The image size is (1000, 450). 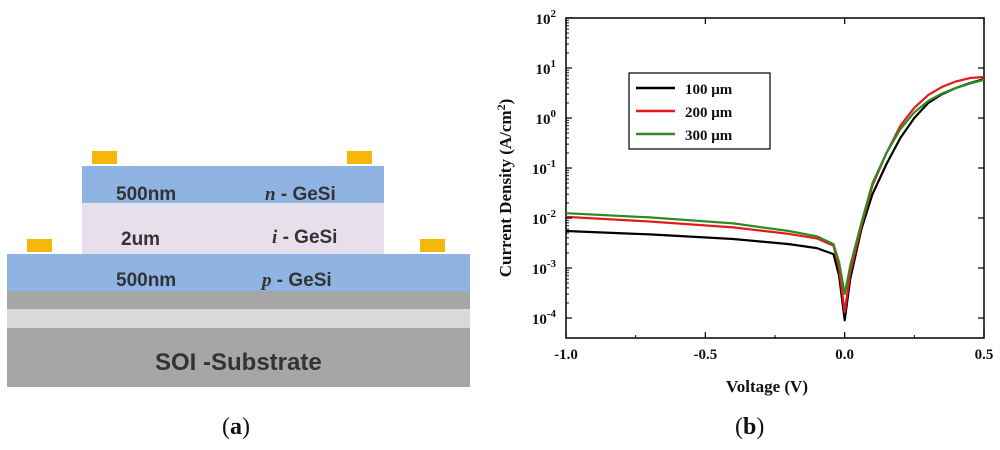 What do you see at coordinates (39, 245) in the screenshot?
I see `bottom-left-contact` at bounding box center [39, 245].